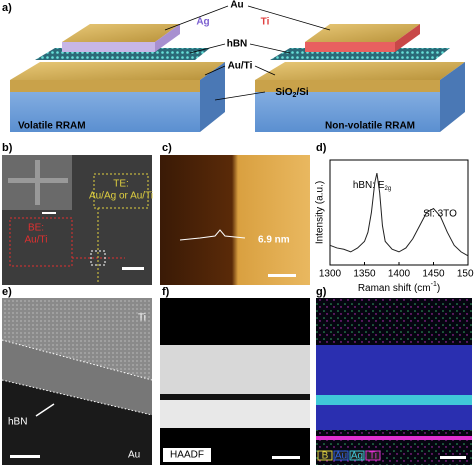  I want to click on line-series, so click(399, 215).